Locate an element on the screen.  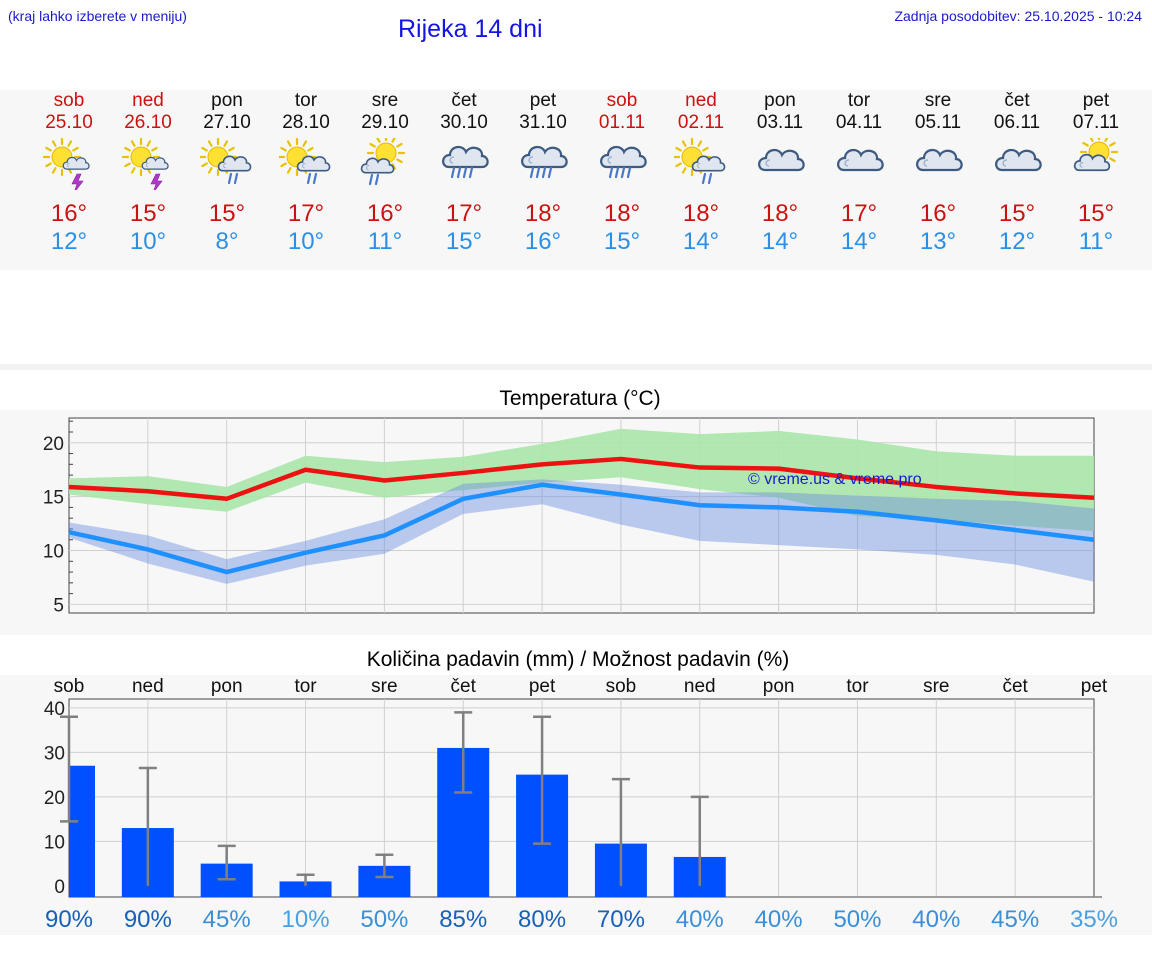
max-temp: 17° is located at coordinates (464, 213).